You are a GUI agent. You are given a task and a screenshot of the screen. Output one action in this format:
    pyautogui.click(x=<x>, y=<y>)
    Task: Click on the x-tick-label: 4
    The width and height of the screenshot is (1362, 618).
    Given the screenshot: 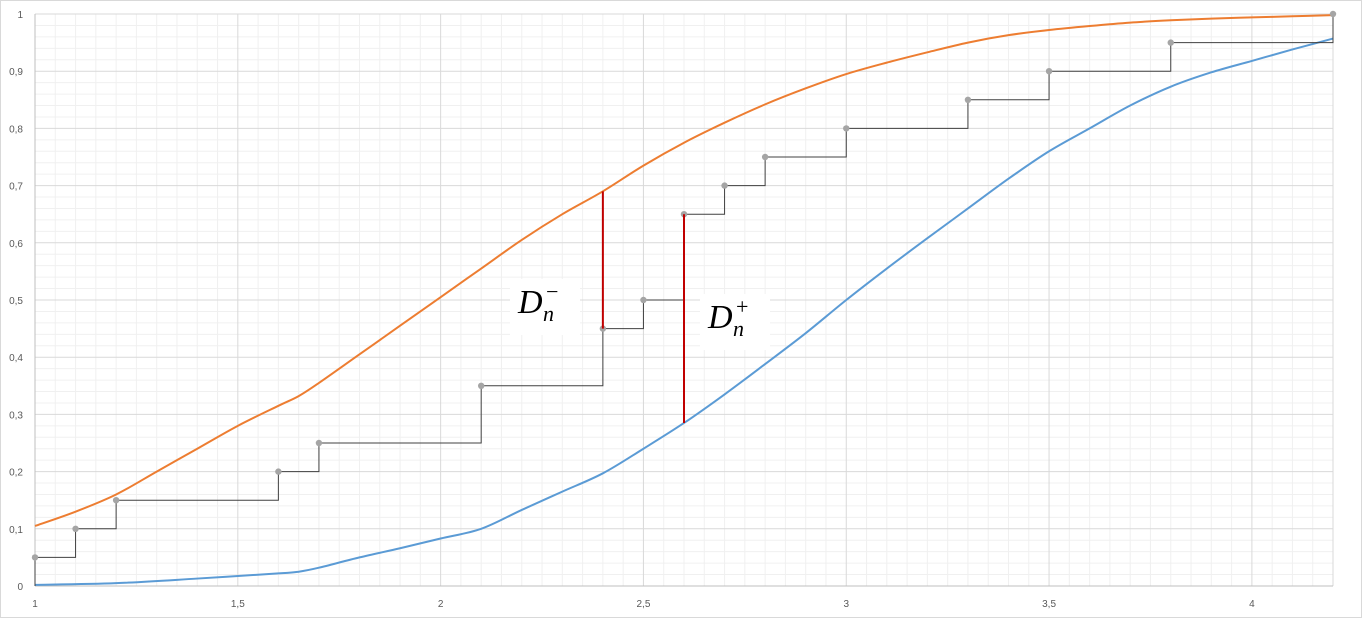 What is the action you would take?
    pyautogui.click(x=1252, y=604)
    